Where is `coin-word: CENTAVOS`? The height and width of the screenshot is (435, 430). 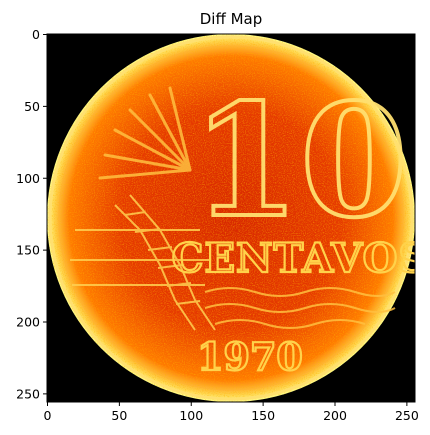 coin-word: CENTAVOS is located at coordinates (300, 258).